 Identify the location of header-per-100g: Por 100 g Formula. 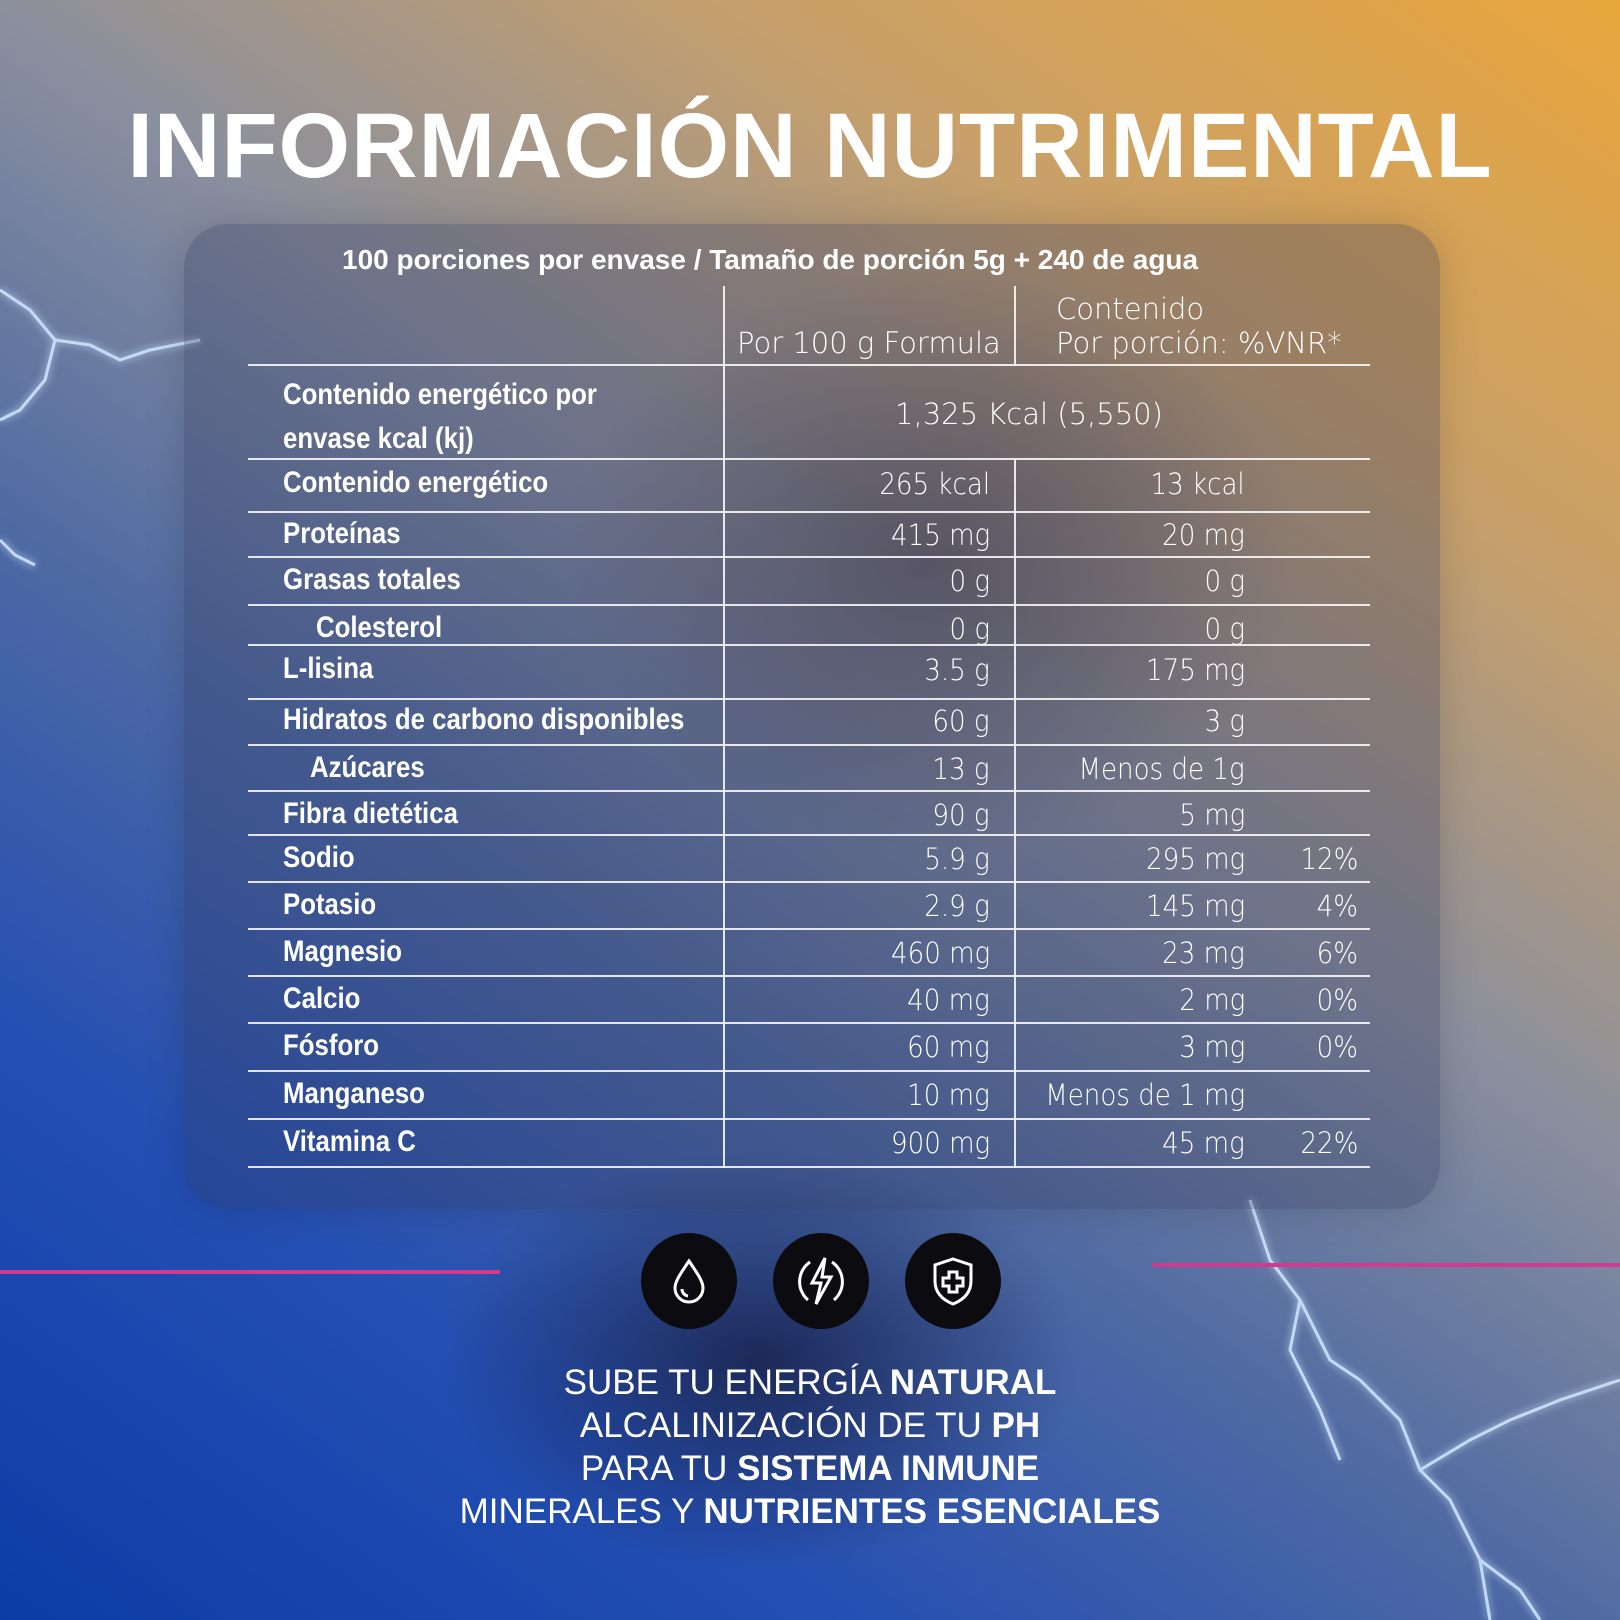
(869, 343).